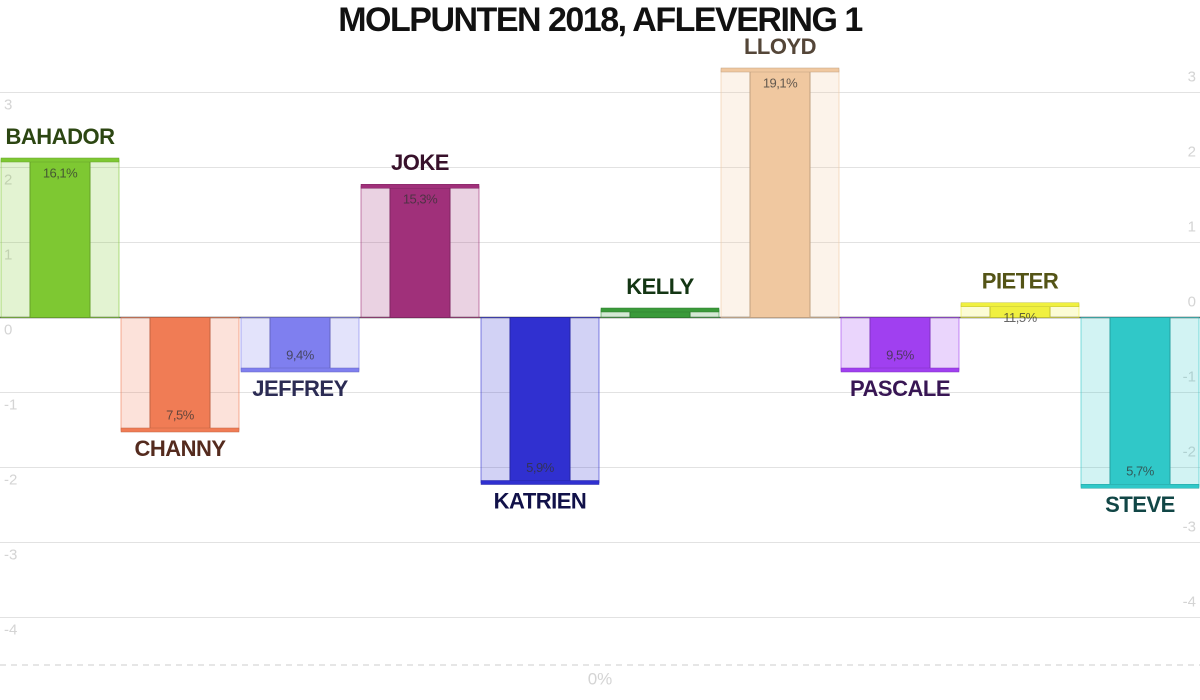 Image resolution: width=1200 pixels, height=700 pixels. I want to click on y-tick-label-right: -4, so click(1189, 601).